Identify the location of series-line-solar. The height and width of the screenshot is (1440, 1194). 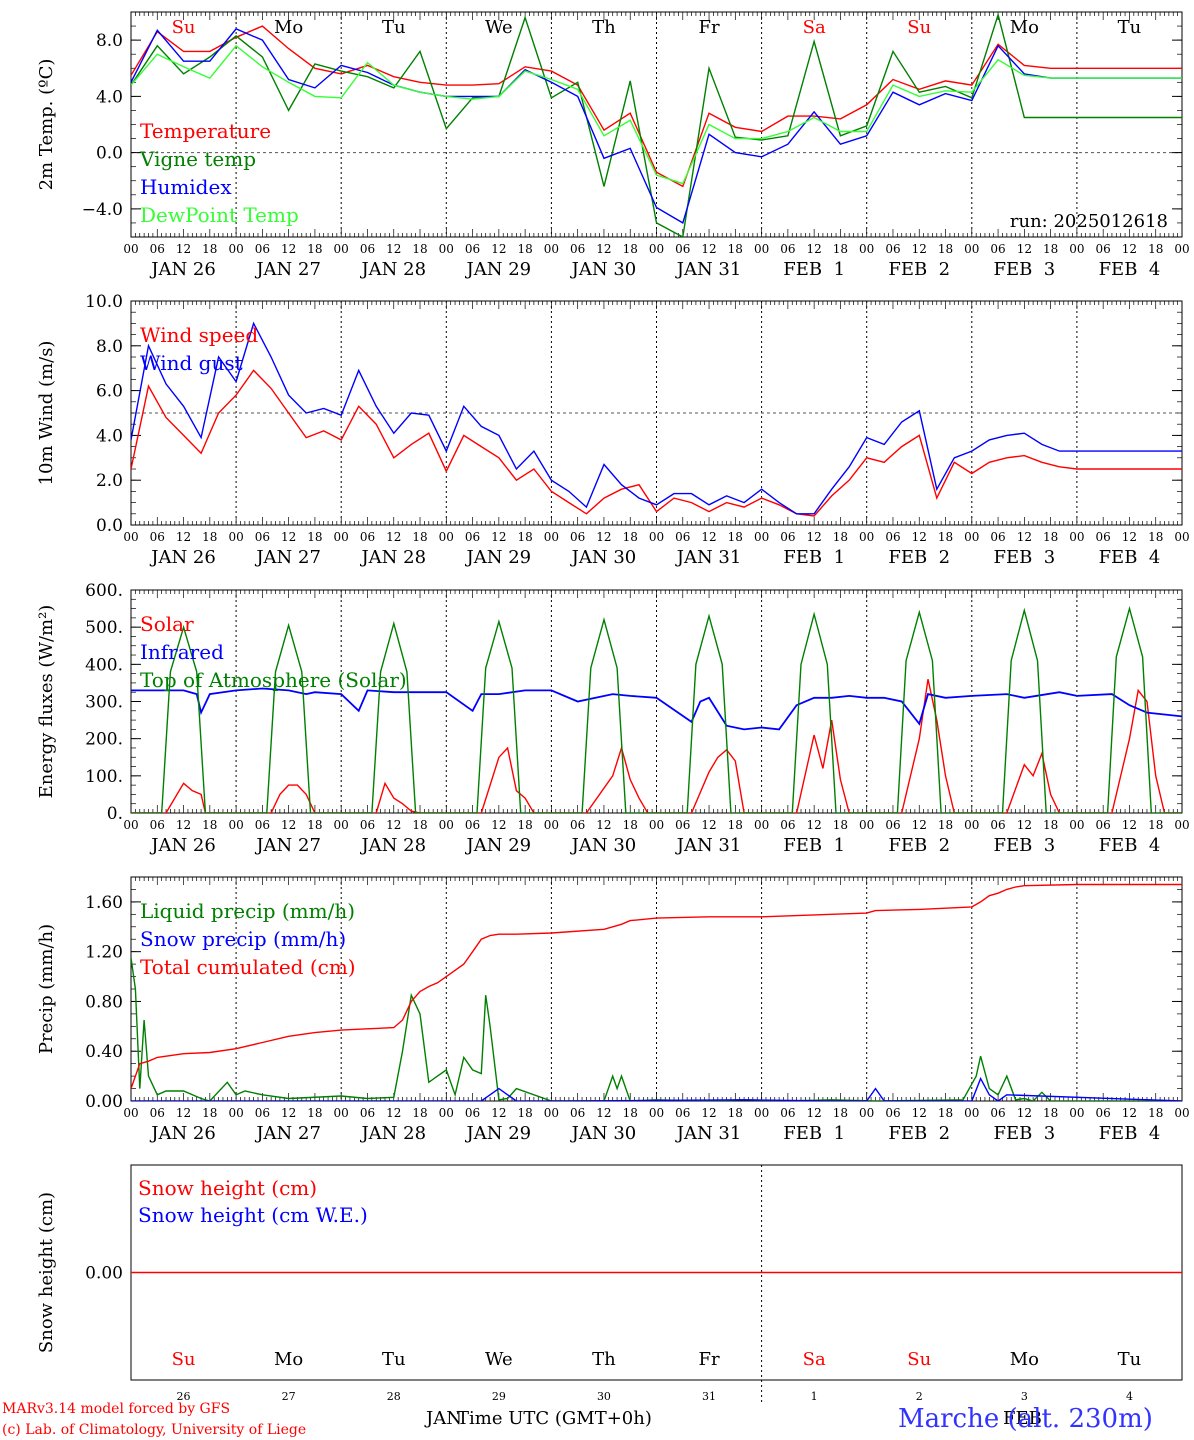
(656, 746).